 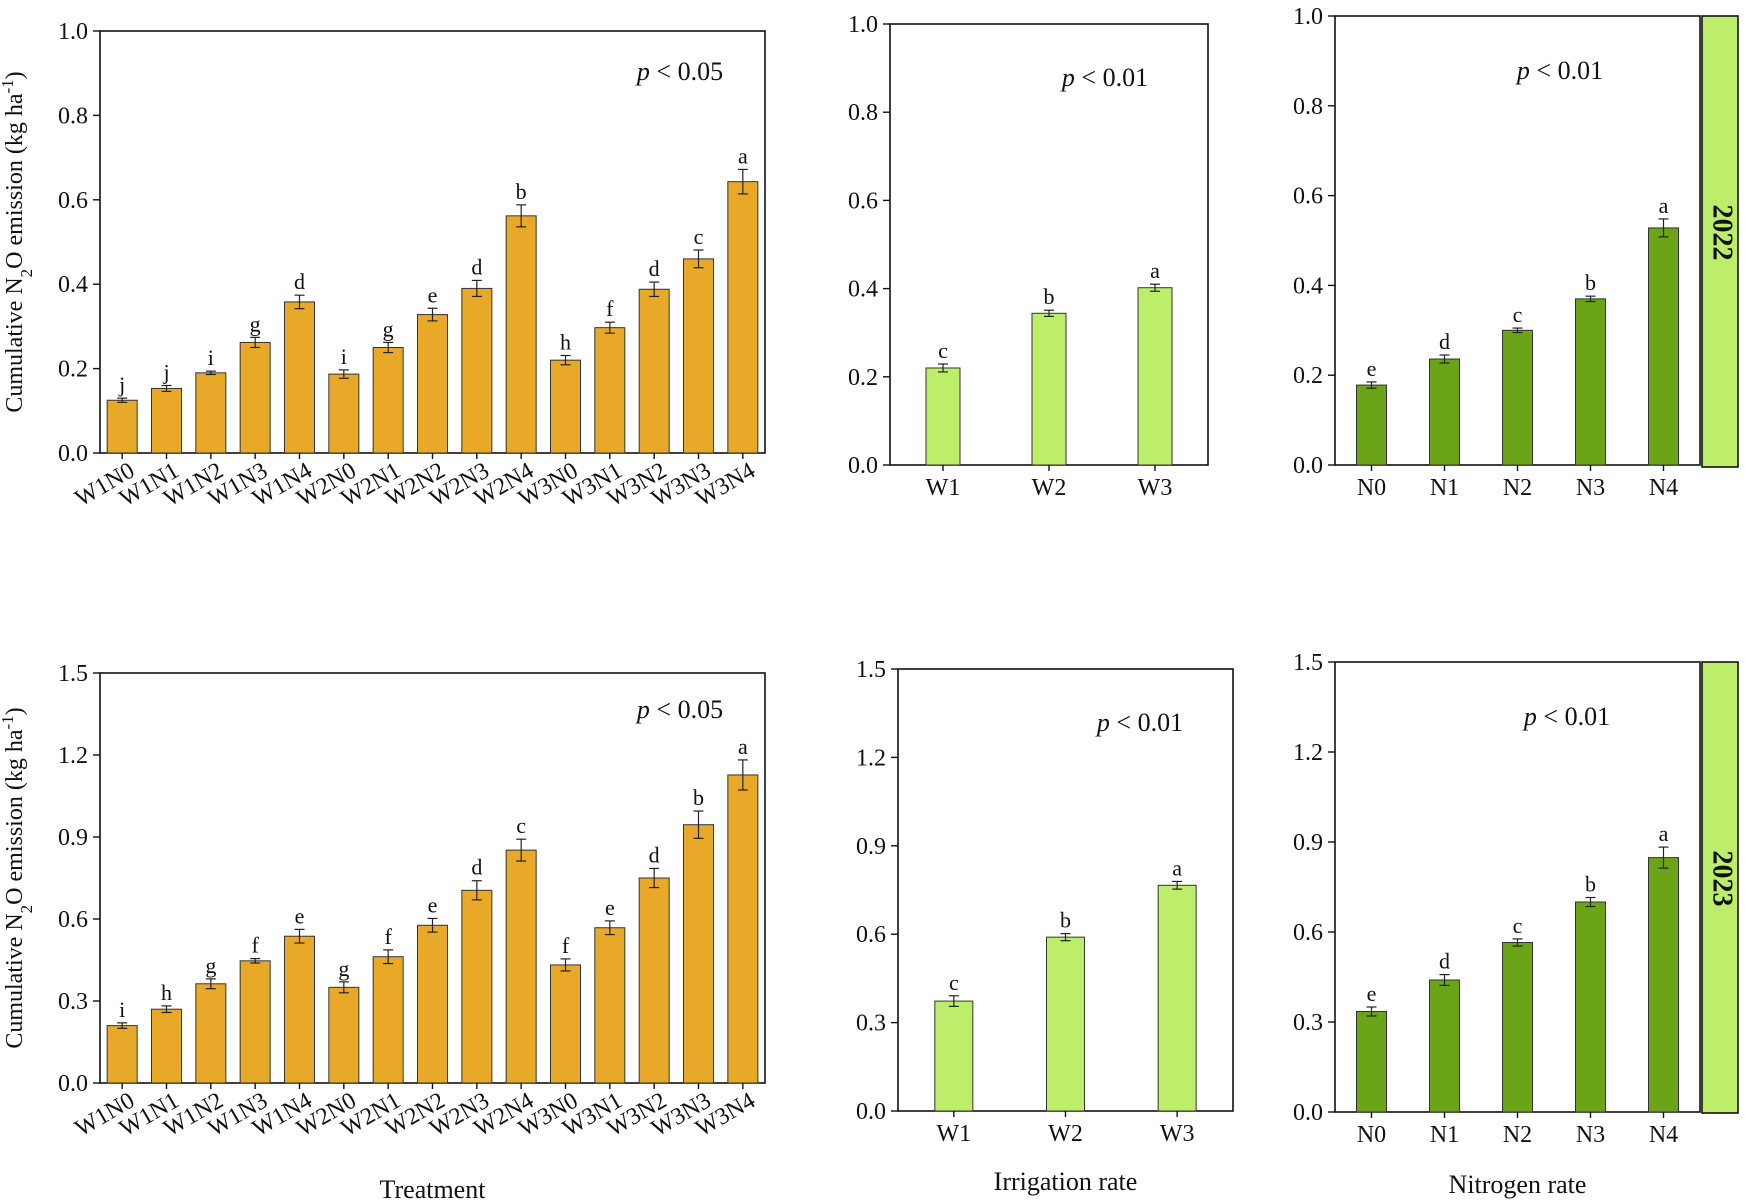 I want to click on y-tick-label: 0.4, so click(x=1308, y=286).